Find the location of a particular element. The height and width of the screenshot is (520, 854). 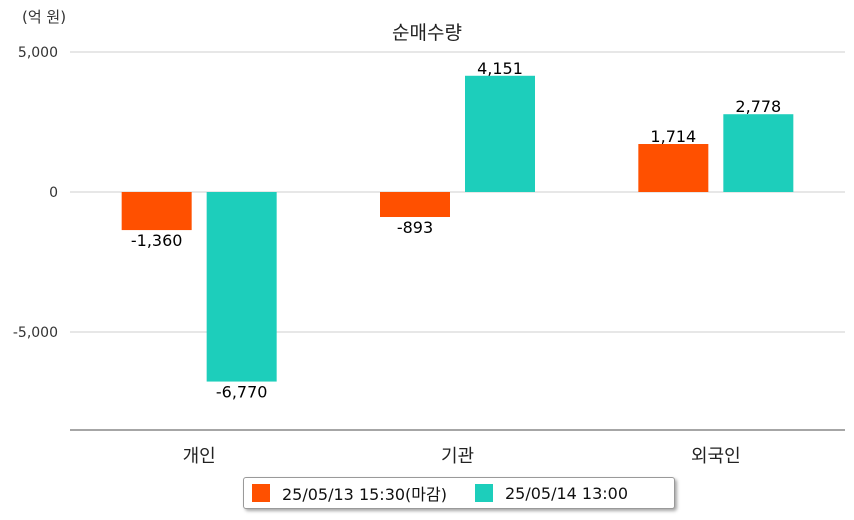

data-label-s1-2: 1,714 is located at coordinates (673, 136).